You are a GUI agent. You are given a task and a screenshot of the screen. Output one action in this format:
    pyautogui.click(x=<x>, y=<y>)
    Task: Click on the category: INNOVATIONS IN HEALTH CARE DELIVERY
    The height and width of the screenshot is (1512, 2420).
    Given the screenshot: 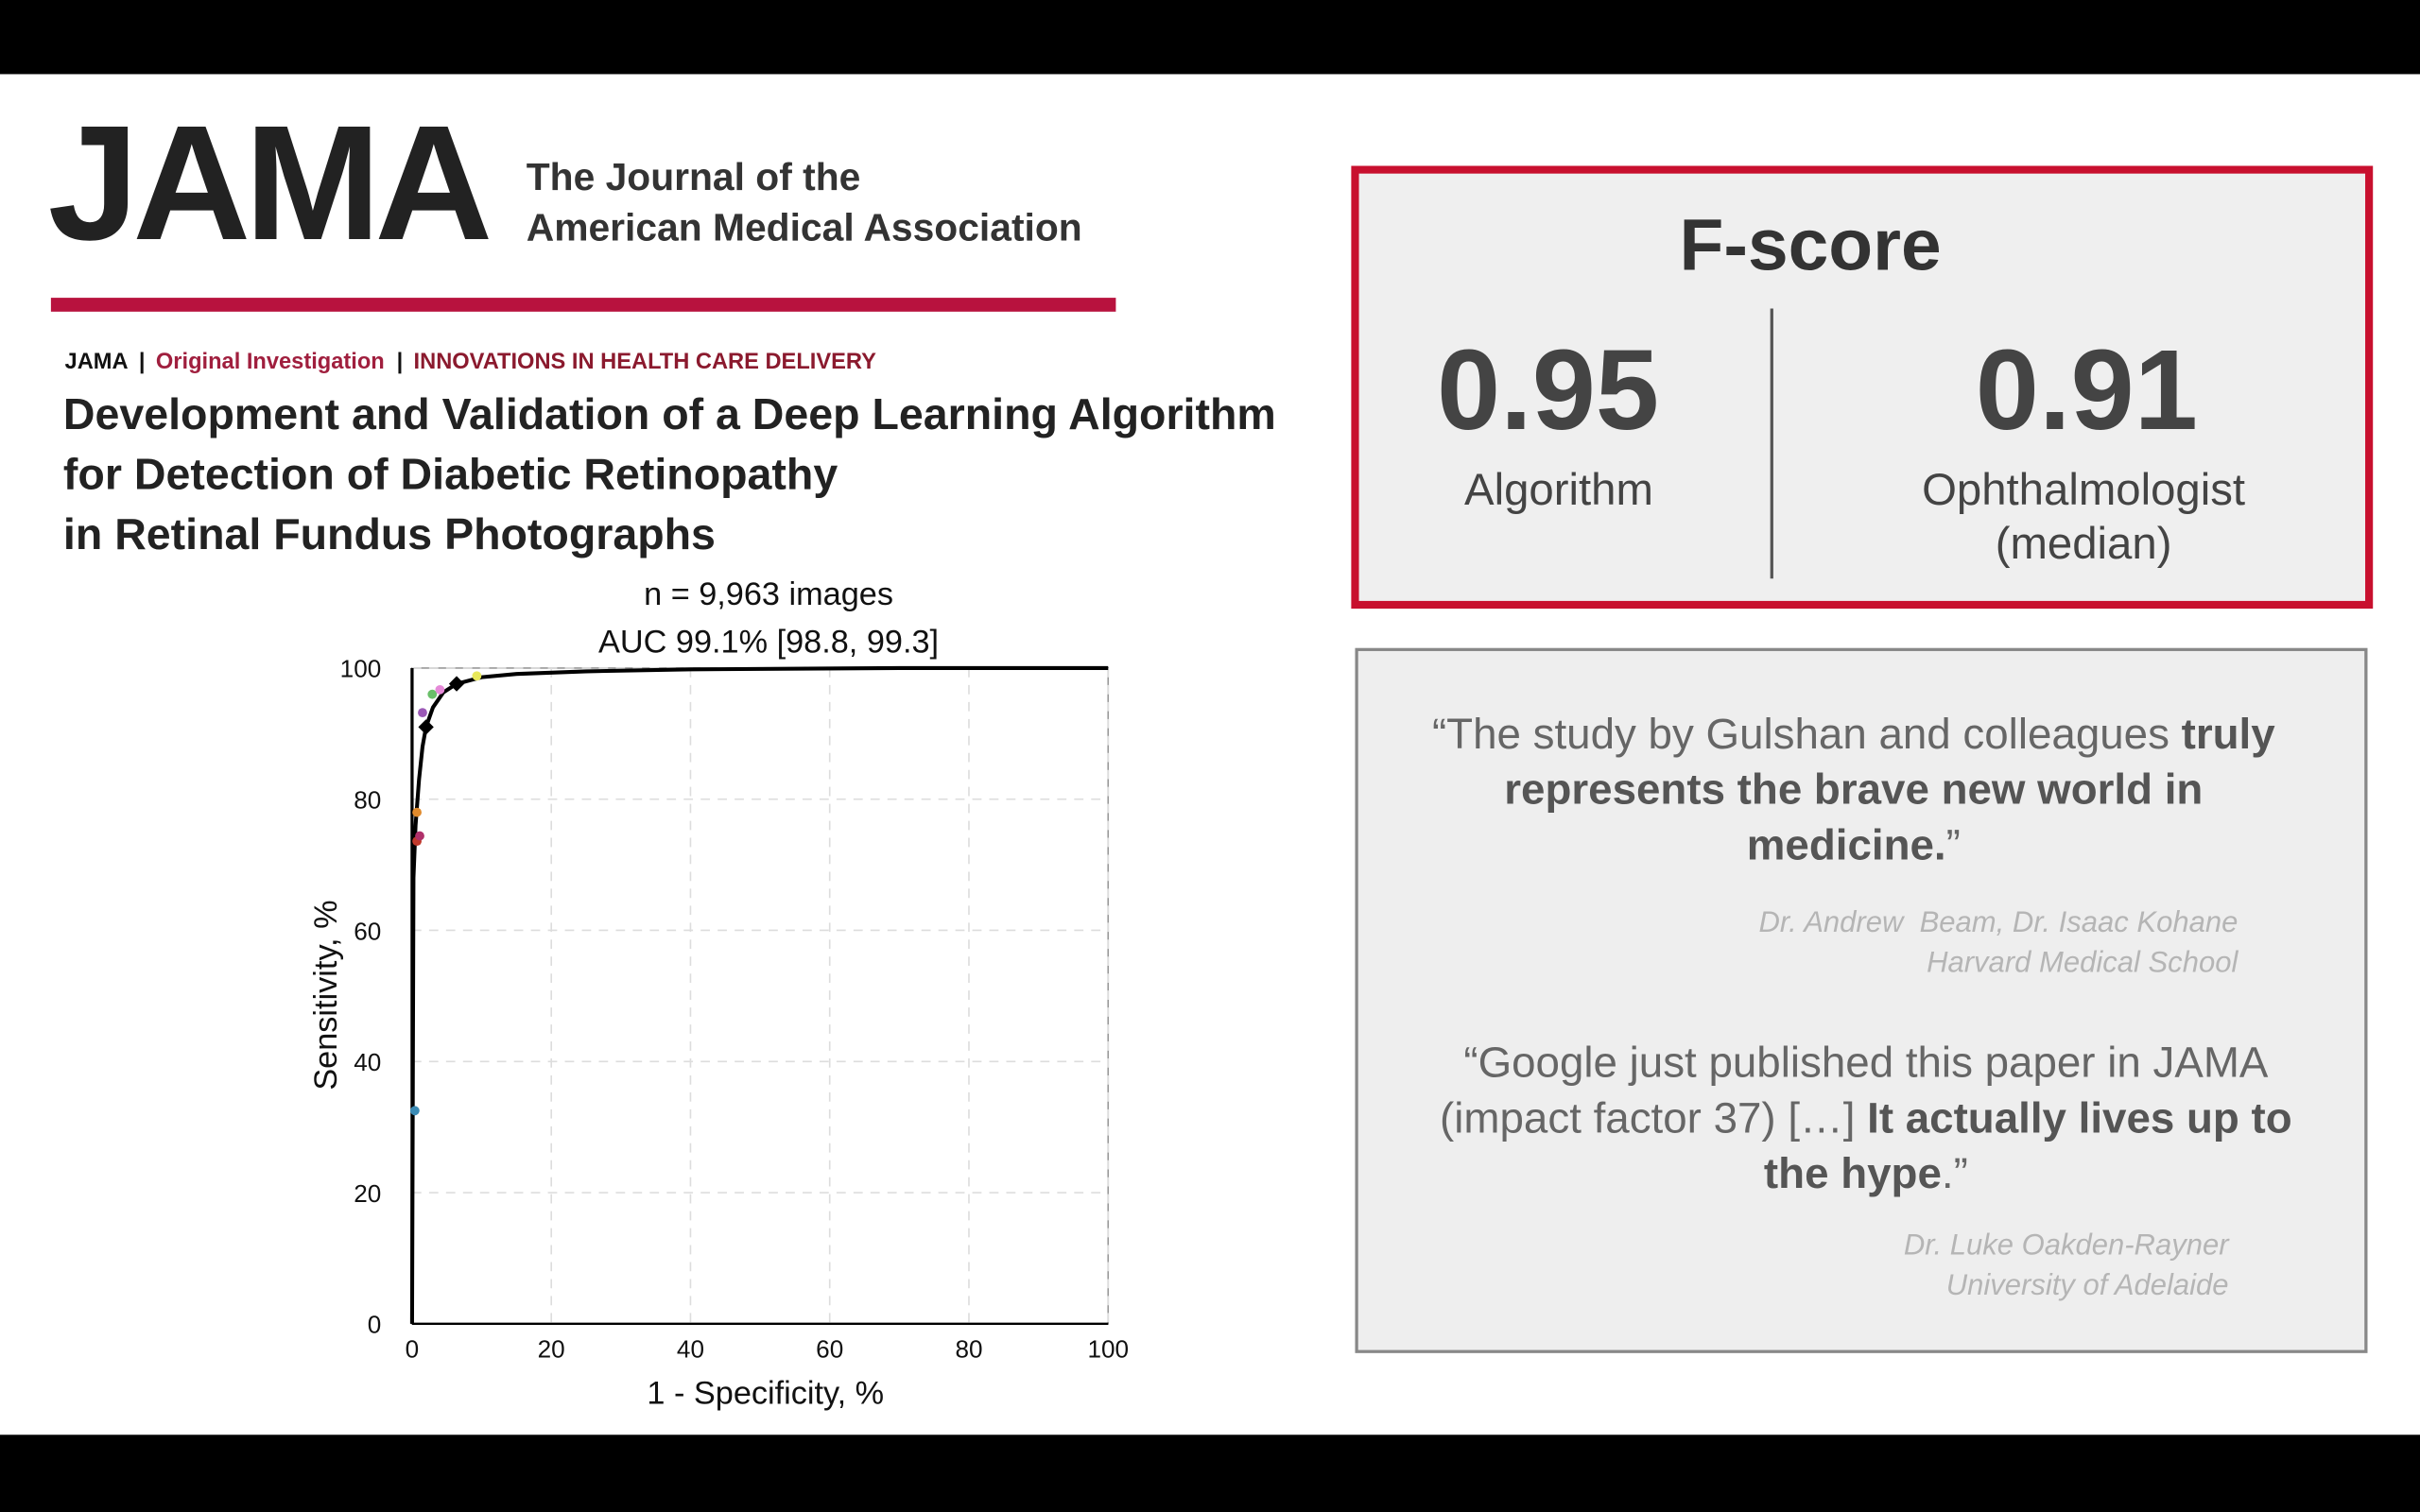 What is the action you would take?
    pyautogui.click(x=646, y=362)
    